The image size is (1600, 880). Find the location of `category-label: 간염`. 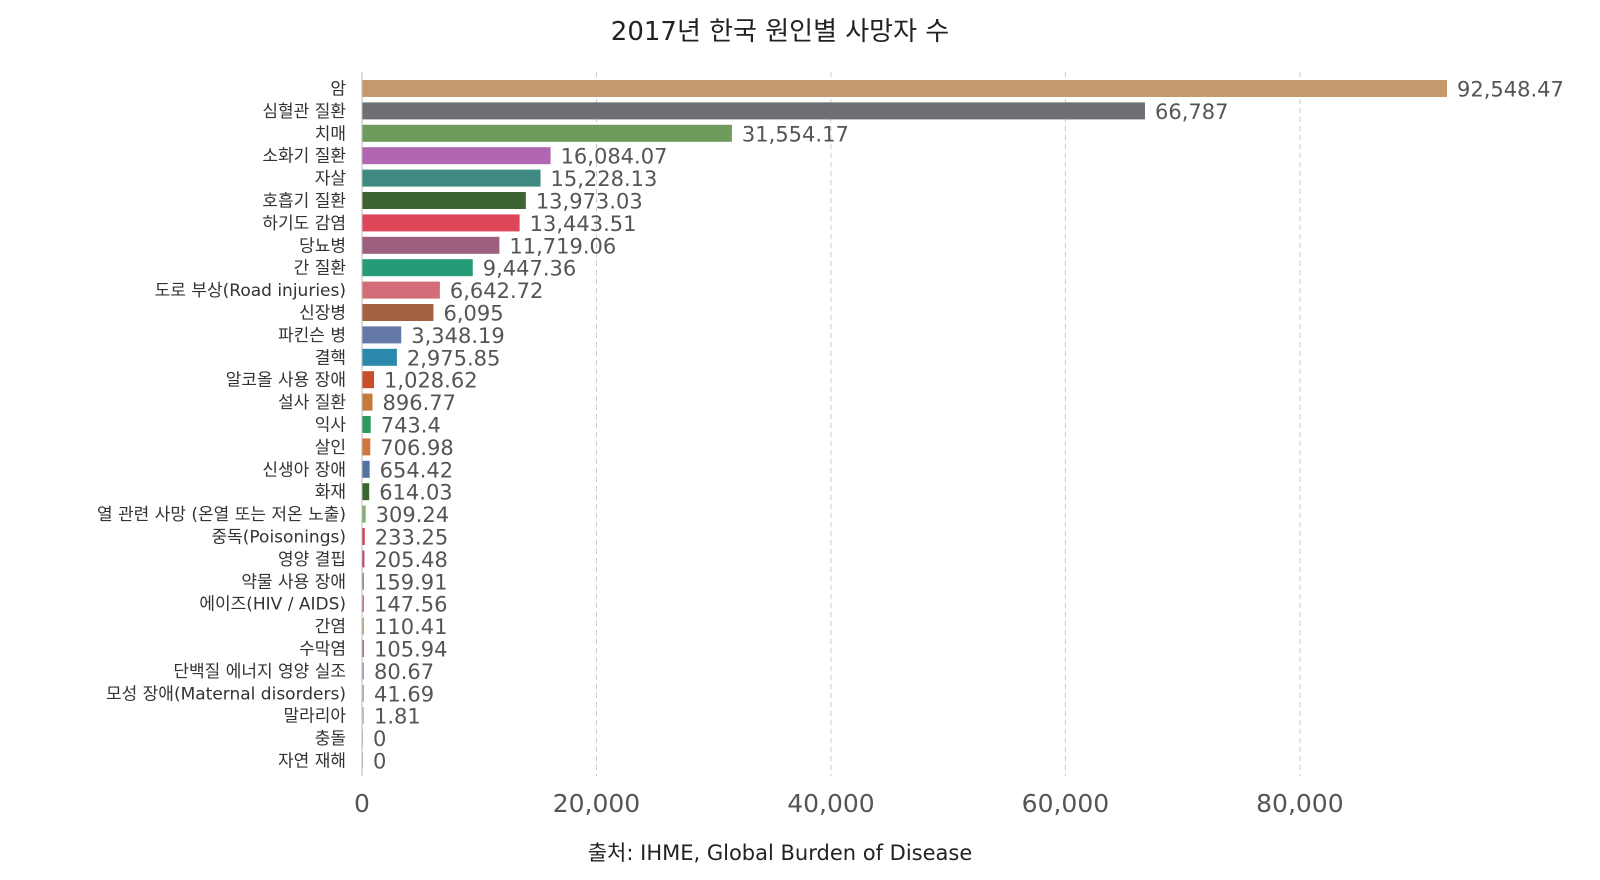

category-label: 간염 is located at coordinates (330, 627).